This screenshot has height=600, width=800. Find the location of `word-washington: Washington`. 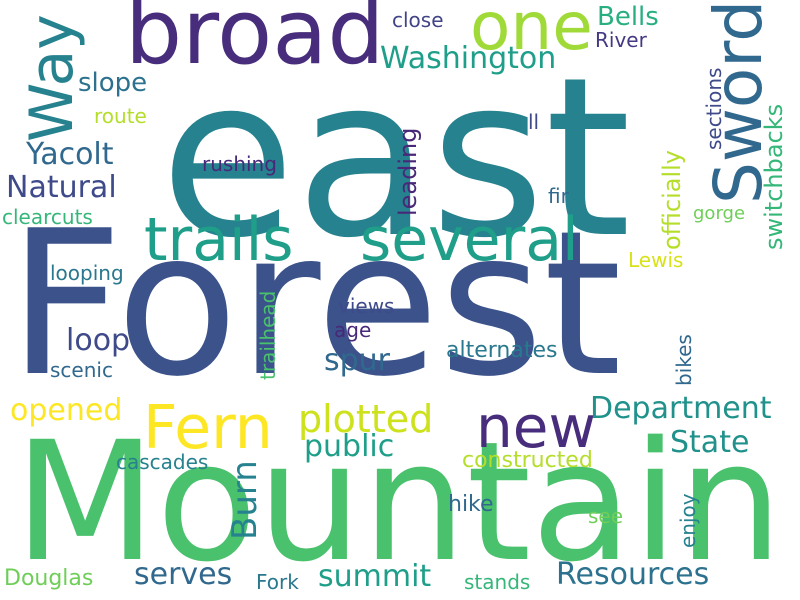

word-washington: Washington is located at coordinates (468, 58).